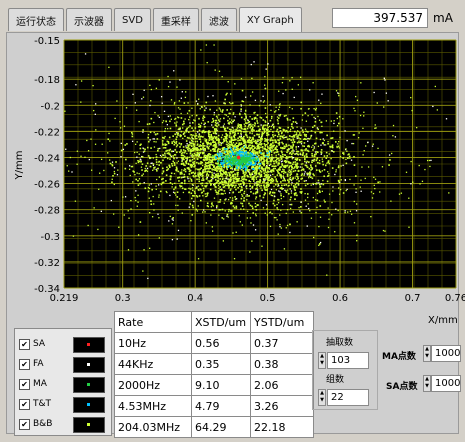 The height and width of the screenshot is (442, 465). Describe the element at coordinates (427, 353) in the screenshot. I see `ma-points-spinner: ▲ ▼` at that location.